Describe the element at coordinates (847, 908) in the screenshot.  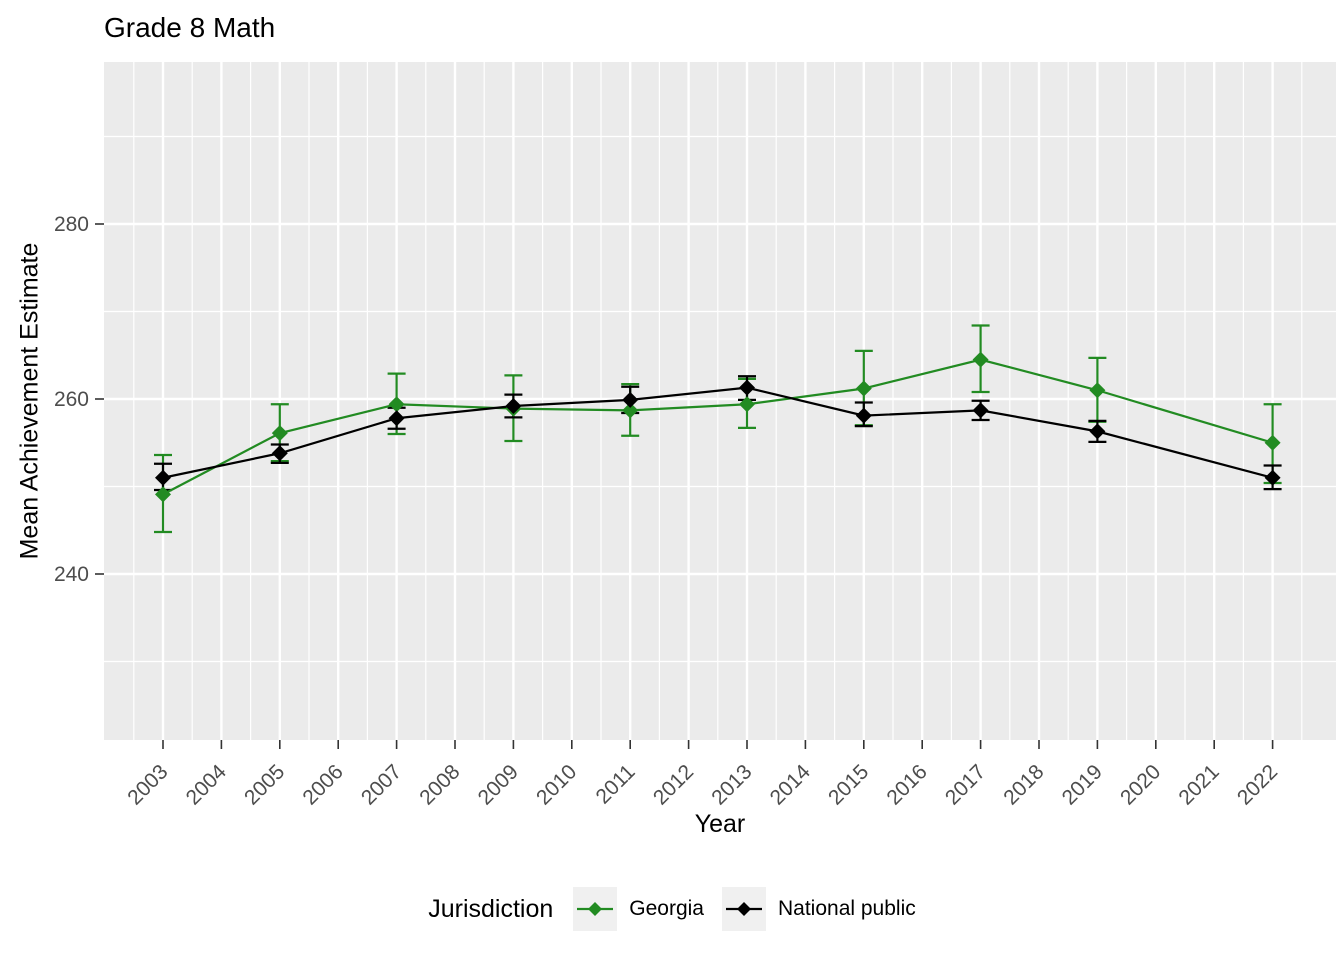
I see `legend-label: National public` at that location.